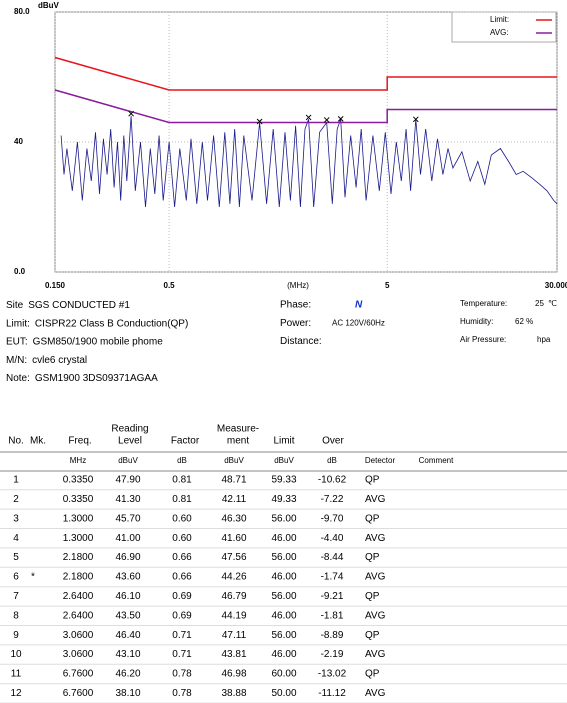 This screenshot has height=703, width=567. What do you see at coordinates (298, 285) in the screenshot?
I see `x-axis-label: (MHz)` at bounding box center [298, 285].